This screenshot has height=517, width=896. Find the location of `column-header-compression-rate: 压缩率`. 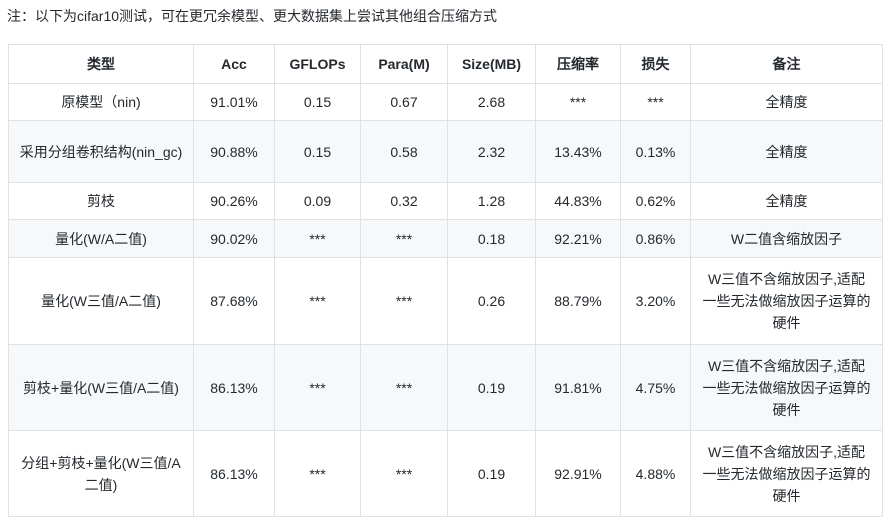

column-header-compression-rate: 压缩率 is located at coordinates (578, 64).